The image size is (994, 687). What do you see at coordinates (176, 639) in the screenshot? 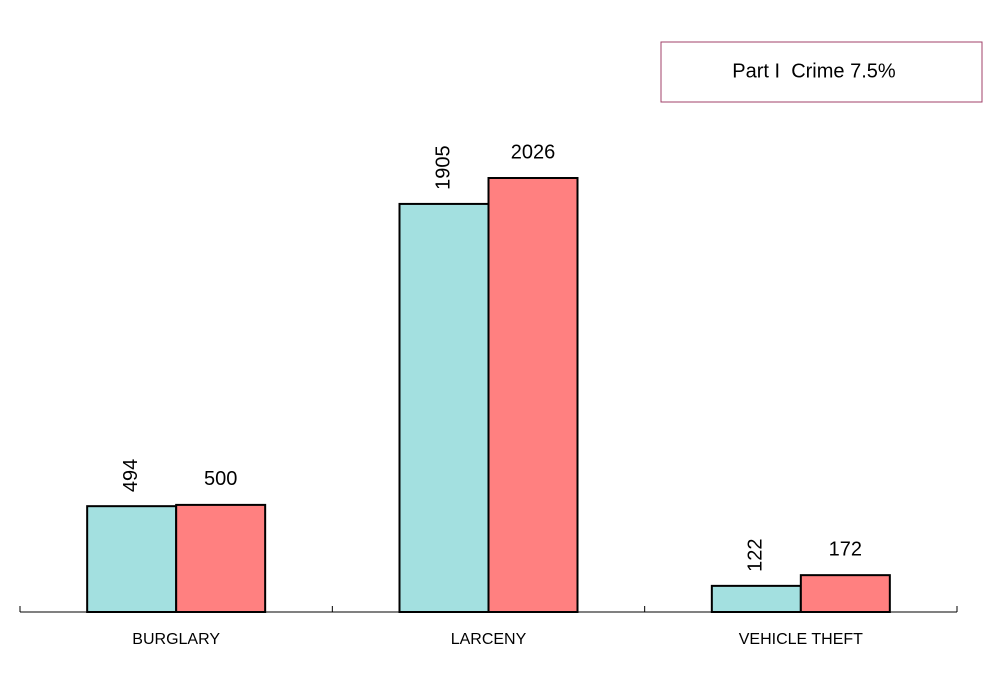
I see `x-tick-label: BURGLARY` at bounding box center [176, 639].